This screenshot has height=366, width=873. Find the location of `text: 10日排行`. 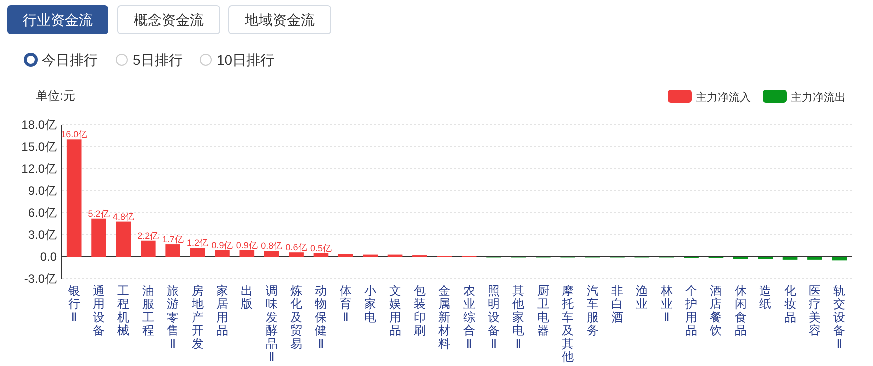

text: 10日排行 is located at coordinates (246, 60).